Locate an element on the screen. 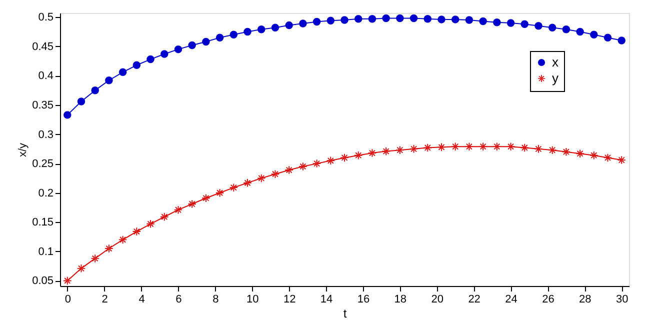  y-tick-label: 0.25 is located at coordinates (43, 164).